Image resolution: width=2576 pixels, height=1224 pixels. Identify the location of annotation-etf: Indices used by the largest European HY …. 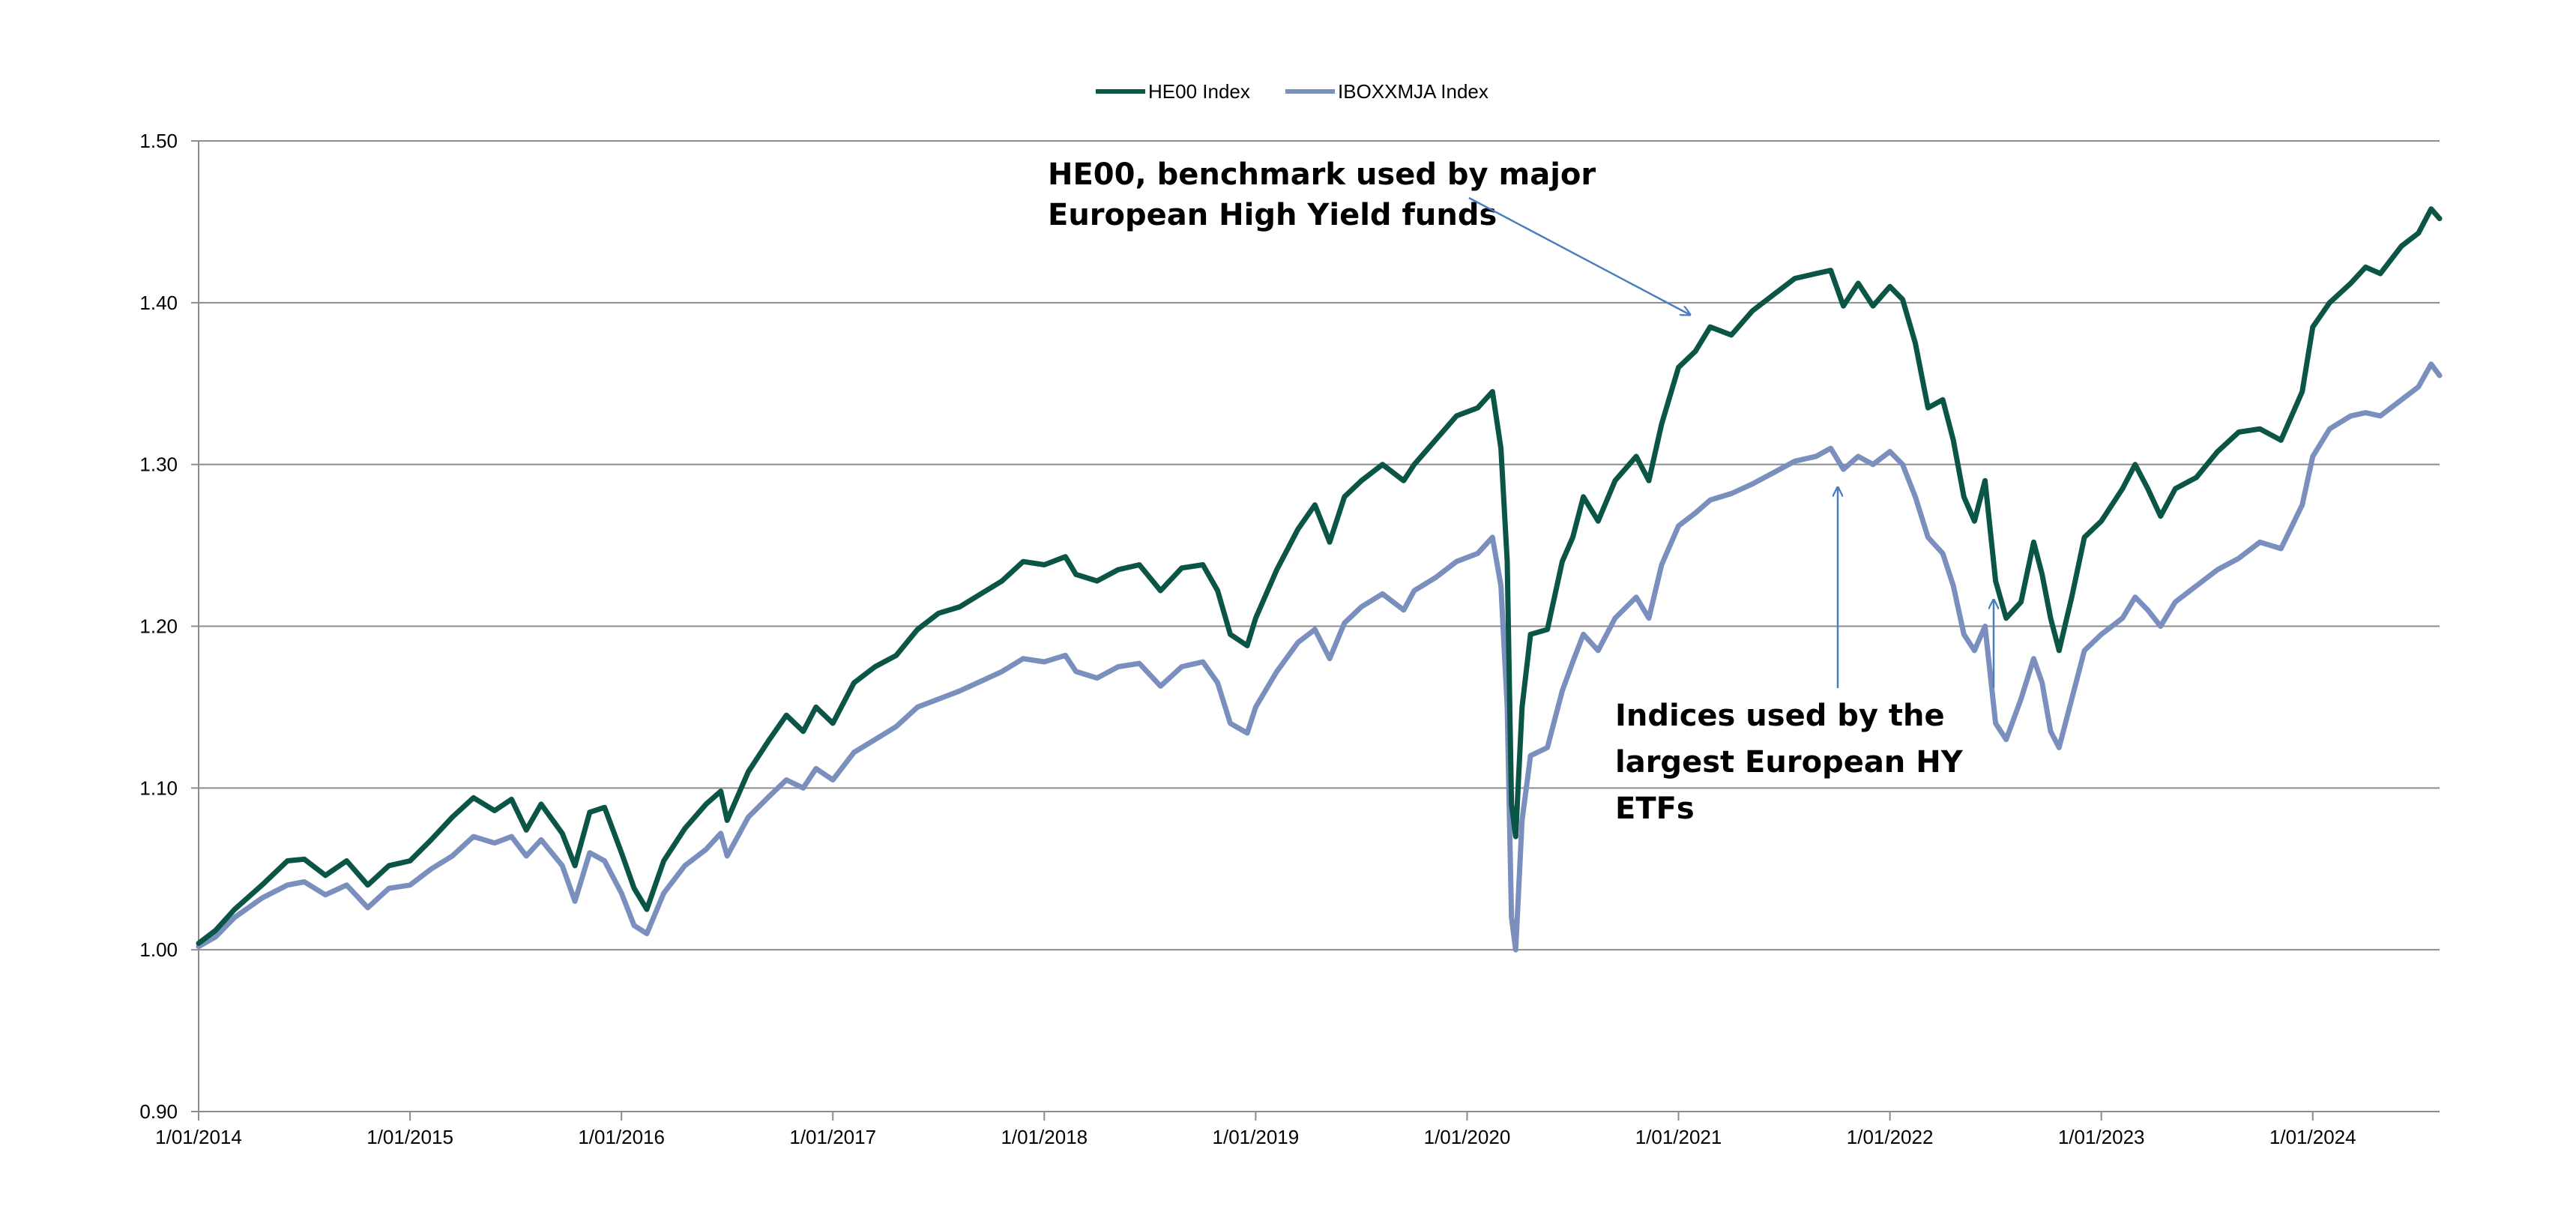
(1805, 656).